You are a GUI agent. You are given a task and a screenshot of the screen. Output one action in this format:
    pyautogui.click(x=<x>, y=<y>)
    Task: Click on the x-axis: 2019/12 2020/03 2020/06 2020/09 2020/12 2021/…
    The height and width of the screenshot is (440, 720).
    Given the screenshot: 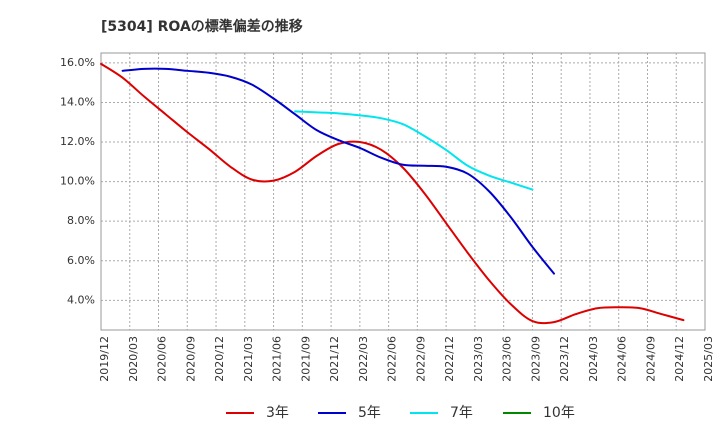 What is the action you would take?
    pyautogui.click(x=406, y=359)
    